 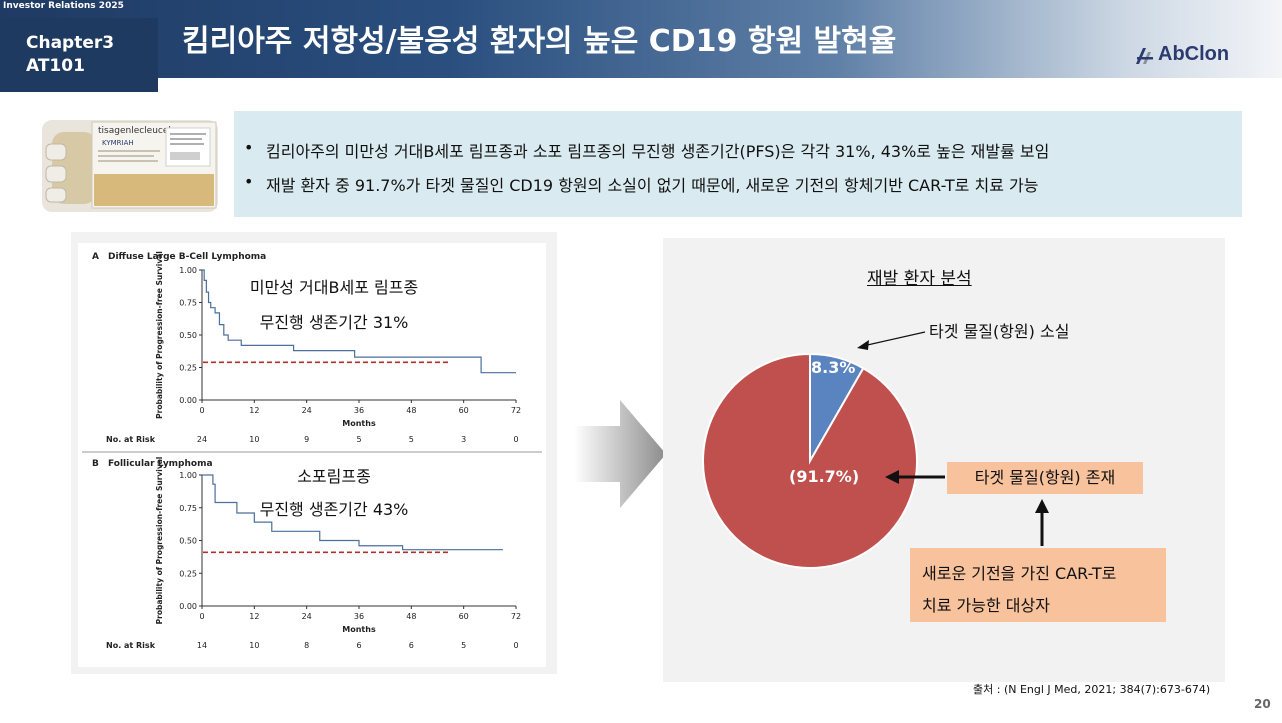 I want to click on label-antigen-present: 타겟 물질(항원) 존재, so click(x=1045, y=478).